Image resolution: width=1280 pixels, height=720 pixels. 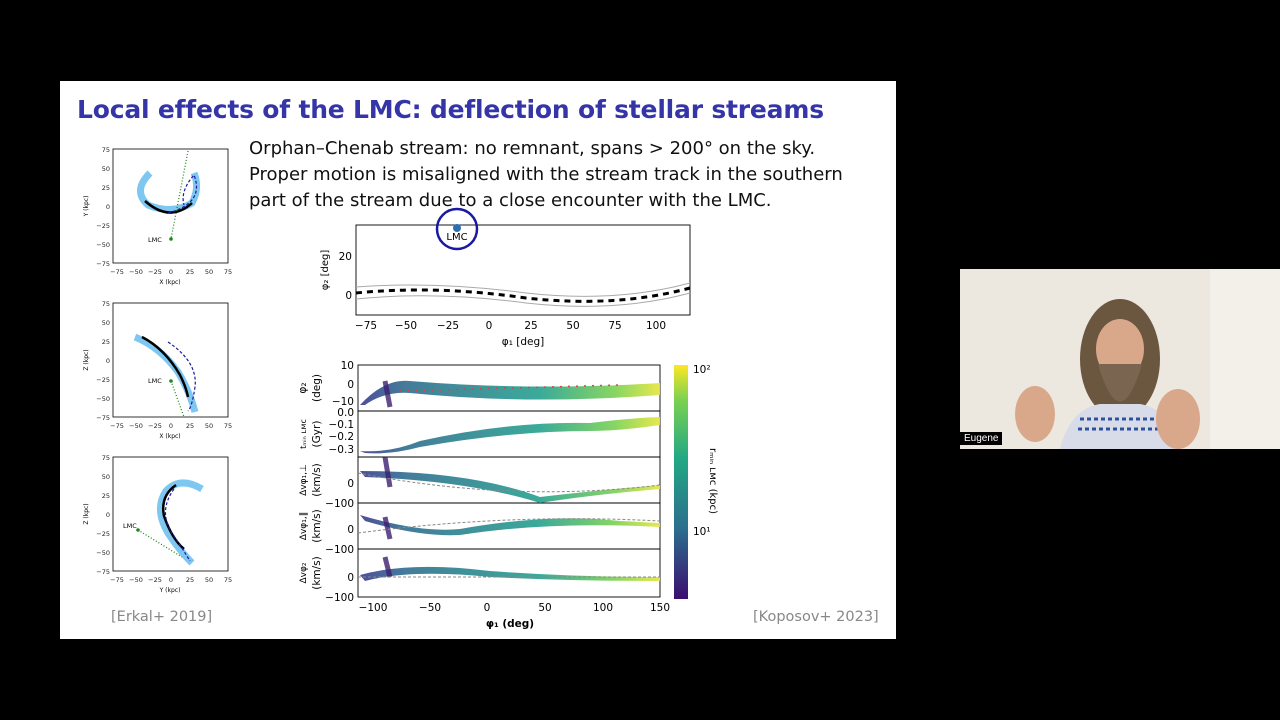 I want to click on ytick: 0.0, so click(x=345, y=413).